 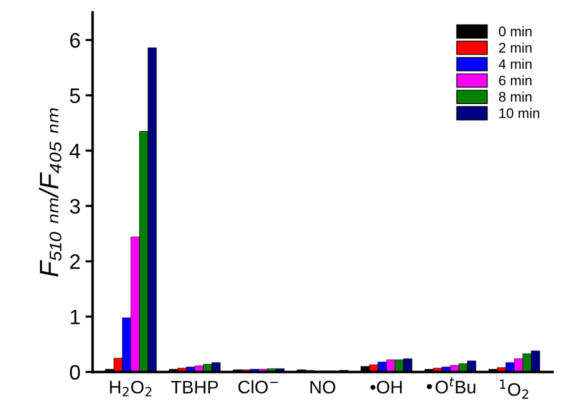 I want to click on legend-label: 10 min, so click(x=519, y=113).